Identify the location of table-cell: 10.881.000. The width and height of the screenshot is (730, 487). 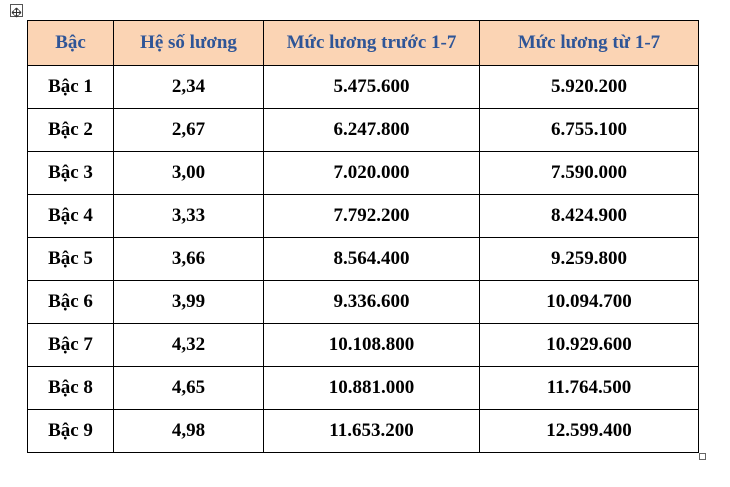
(371, 388).